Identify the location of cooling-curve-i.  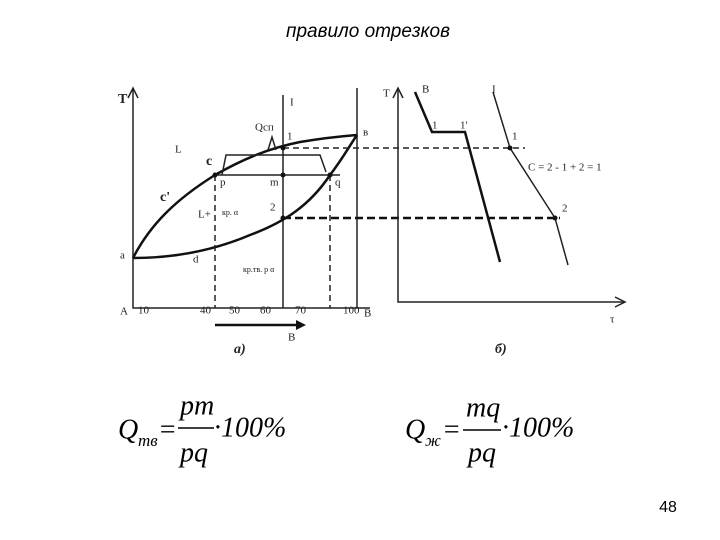
(530, 178).